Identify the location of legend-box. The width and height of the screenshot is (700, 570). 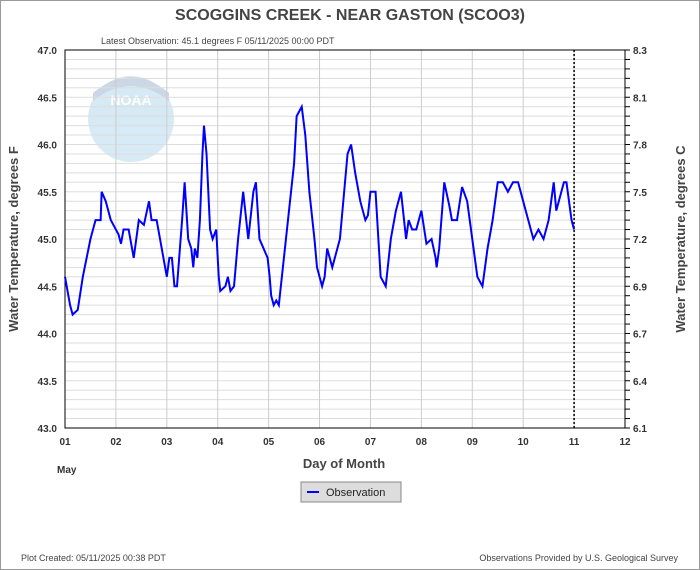
(351, 492).